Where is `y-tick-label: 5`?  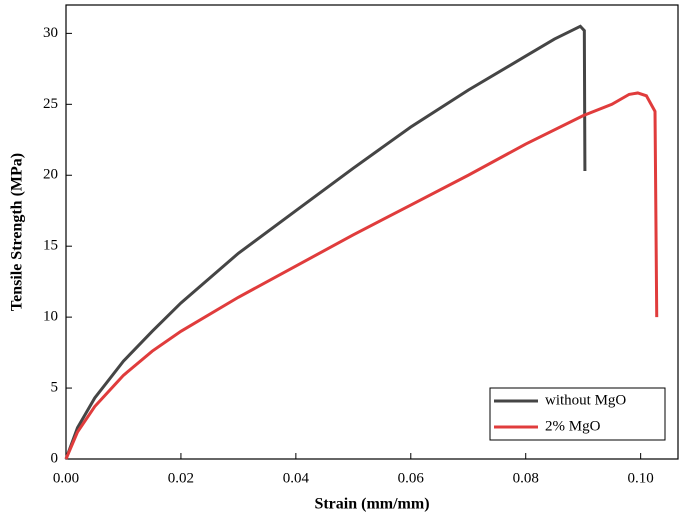 y-tick-label: 5 is located at coordinates (55, 388).